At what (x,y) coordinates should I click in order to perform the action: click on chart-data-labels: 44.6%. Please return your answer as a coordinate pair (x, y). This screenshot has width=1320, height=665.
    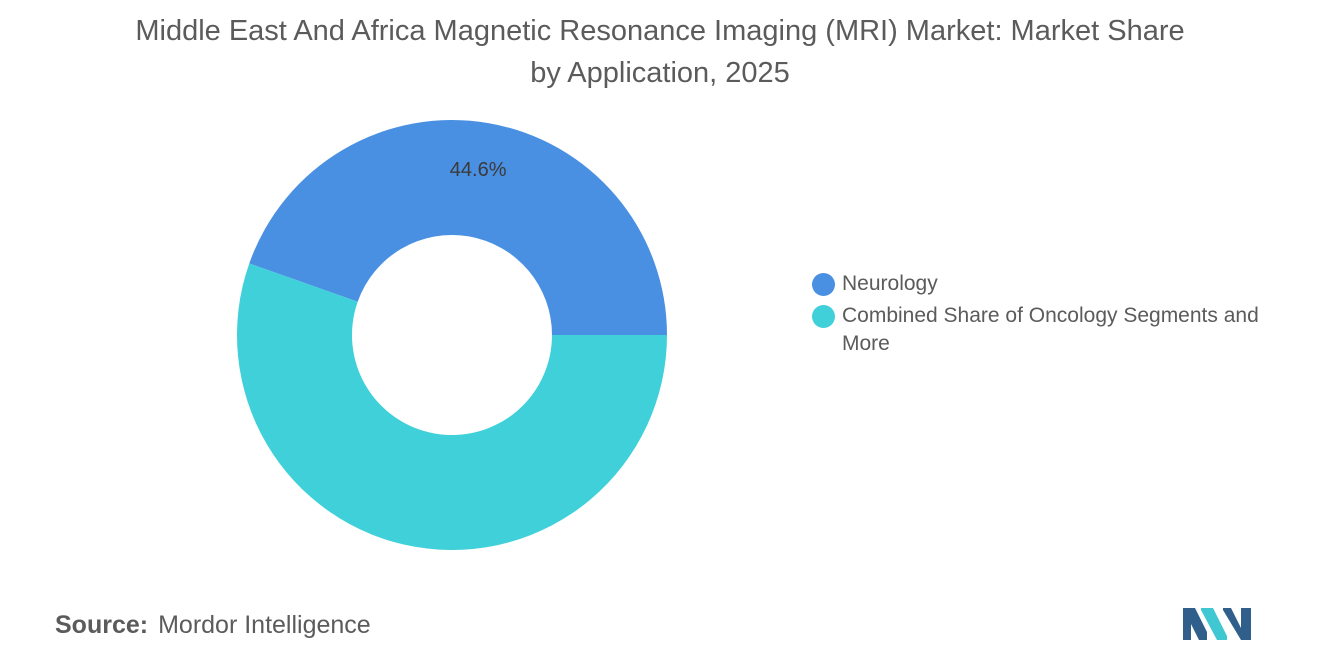
    Looking at the image, I should click on (478, 170).